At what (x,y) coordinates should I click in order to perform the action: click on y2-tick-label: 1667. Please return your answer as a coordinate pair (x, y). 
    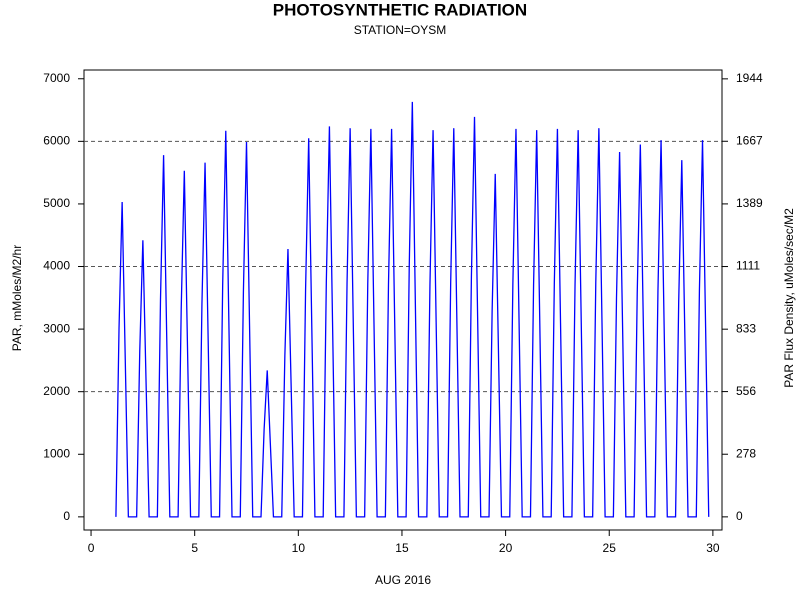
    Looking at the image, I should click on (749, 140).